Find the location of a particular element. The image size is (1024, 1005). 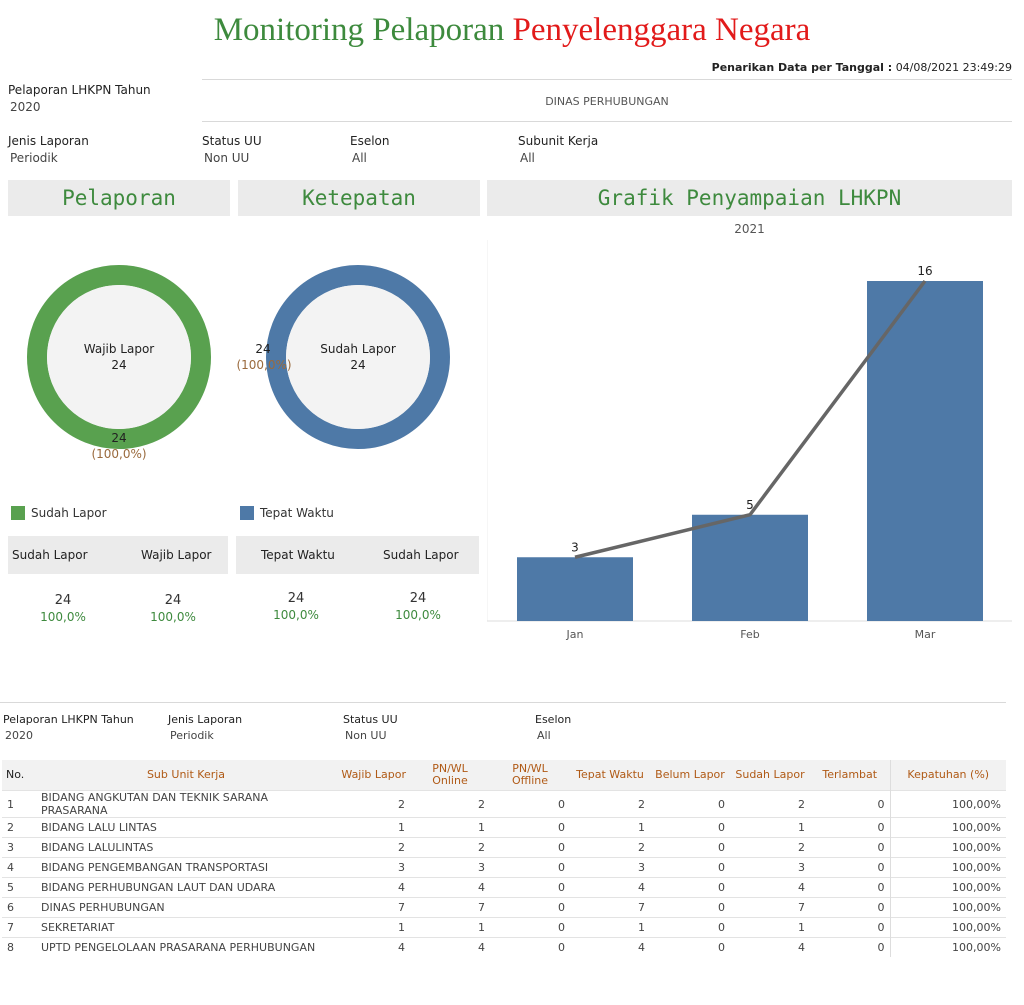

filter-tahun-value: 2020 is located at coordinates (25, 107).